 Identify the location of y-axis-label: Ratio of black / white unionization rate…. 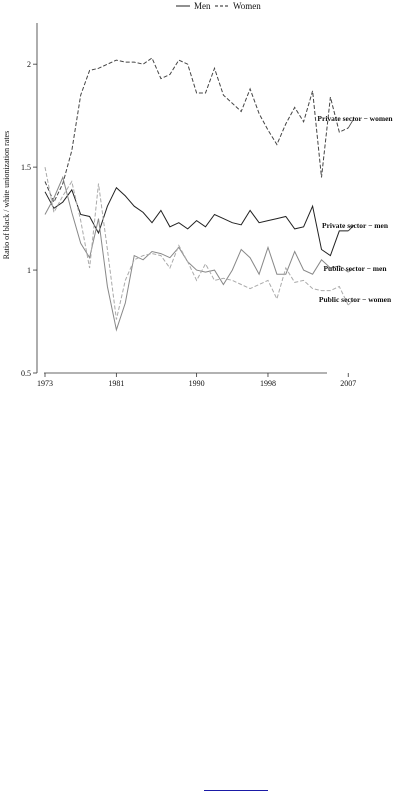
(6, 195).